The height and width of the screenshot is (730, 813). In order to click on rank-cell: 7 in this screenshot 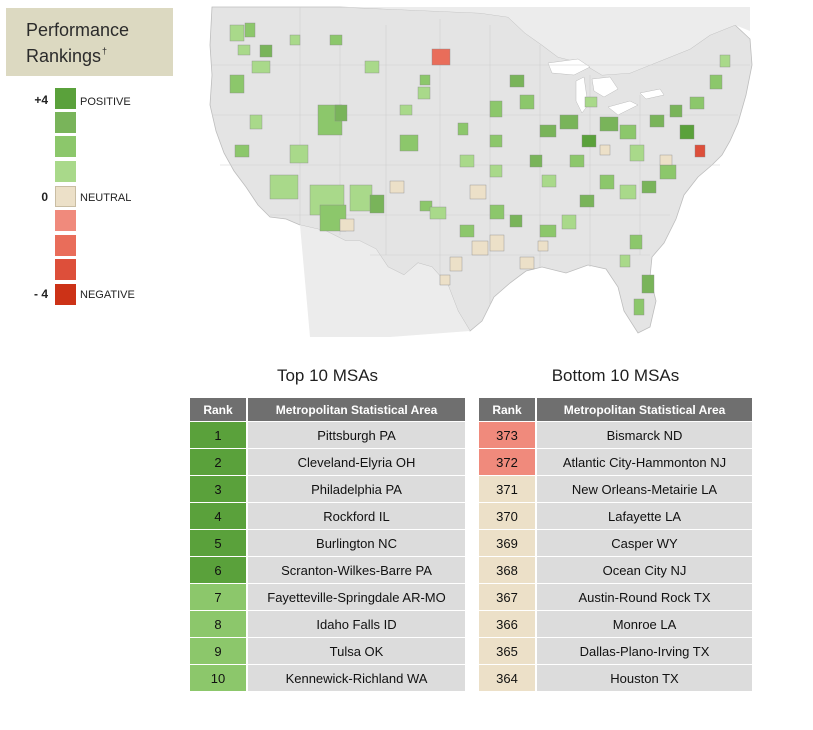, I will do `click(219, 597)`.